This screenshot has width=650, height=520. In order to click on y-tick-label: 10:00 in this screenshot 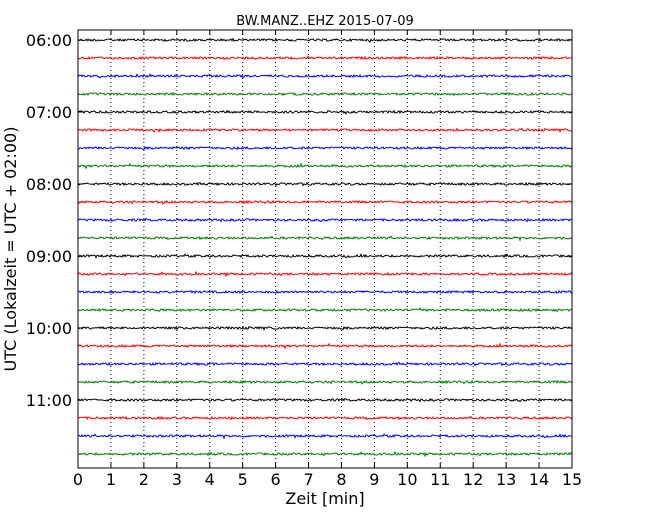, I will do `click(49, 328)`.